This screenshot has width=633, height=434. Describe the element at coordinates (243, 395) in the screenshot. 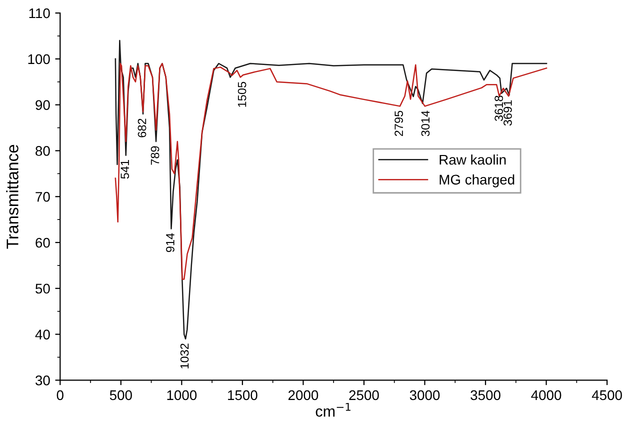

I see `x-tick-label: 1500` at that location.